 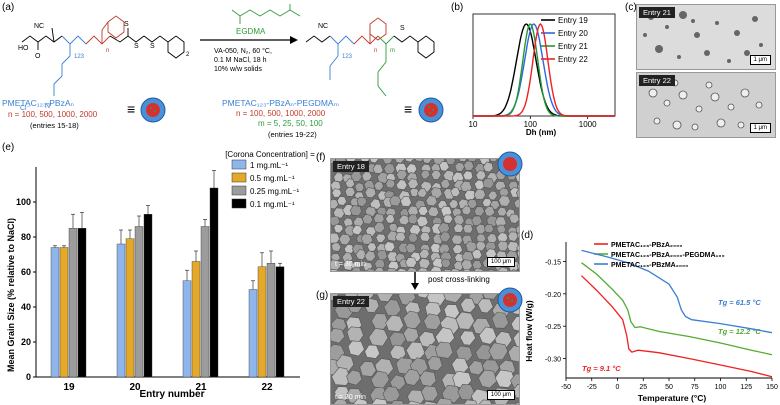 I want to click on right-n-values: n = 100, 500, 1000, 2000, so click(x=281, y=113).